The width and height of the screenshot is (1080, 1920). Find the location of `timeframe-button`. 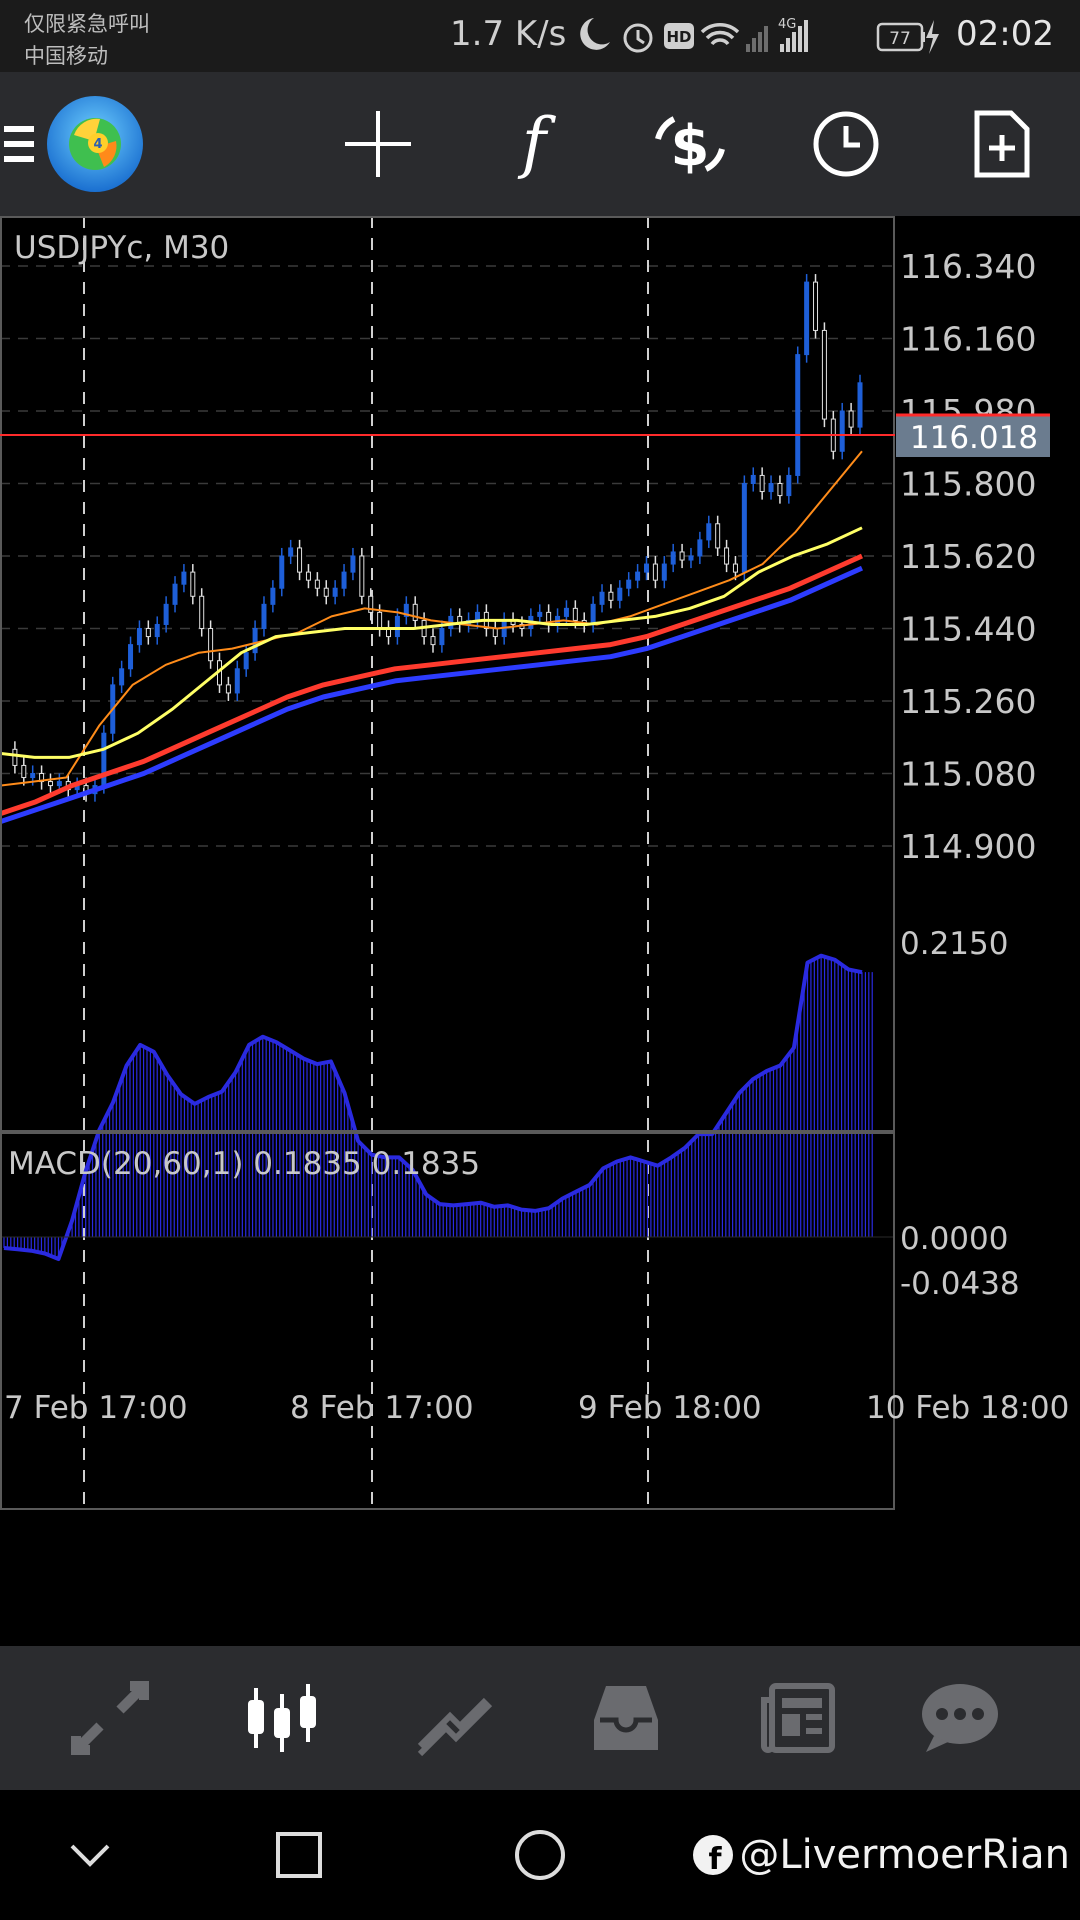

timeframe-button is located at coordinates (846, 144).